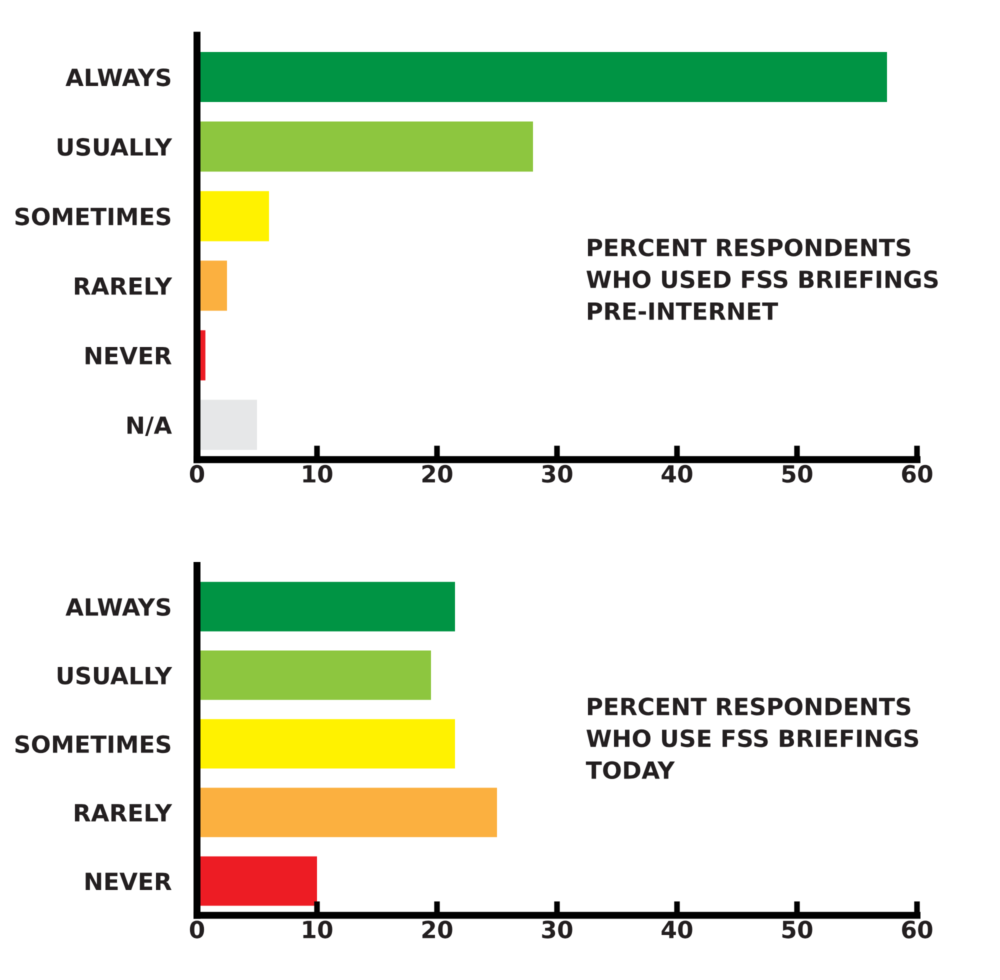 The image size is (1000, 980). I want to click on y-tick-label: N/A, so click(150, 426).